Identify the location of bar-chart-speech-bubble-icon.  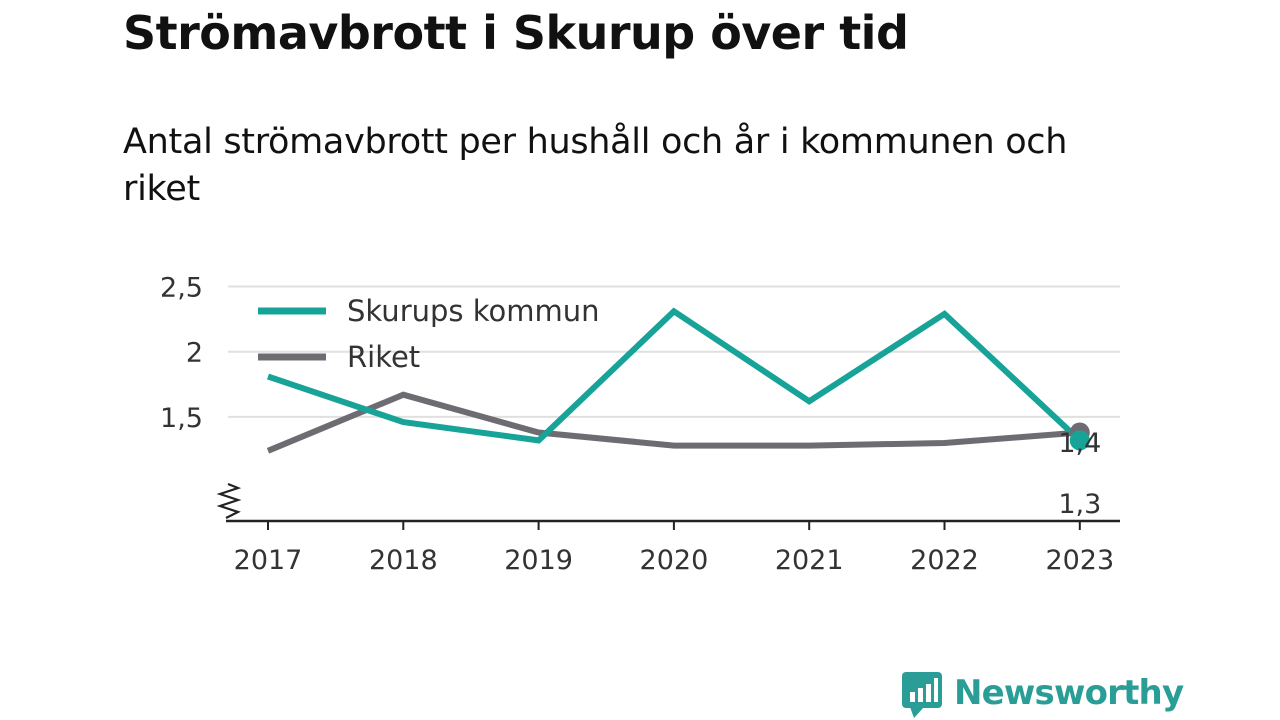
(922, 695).